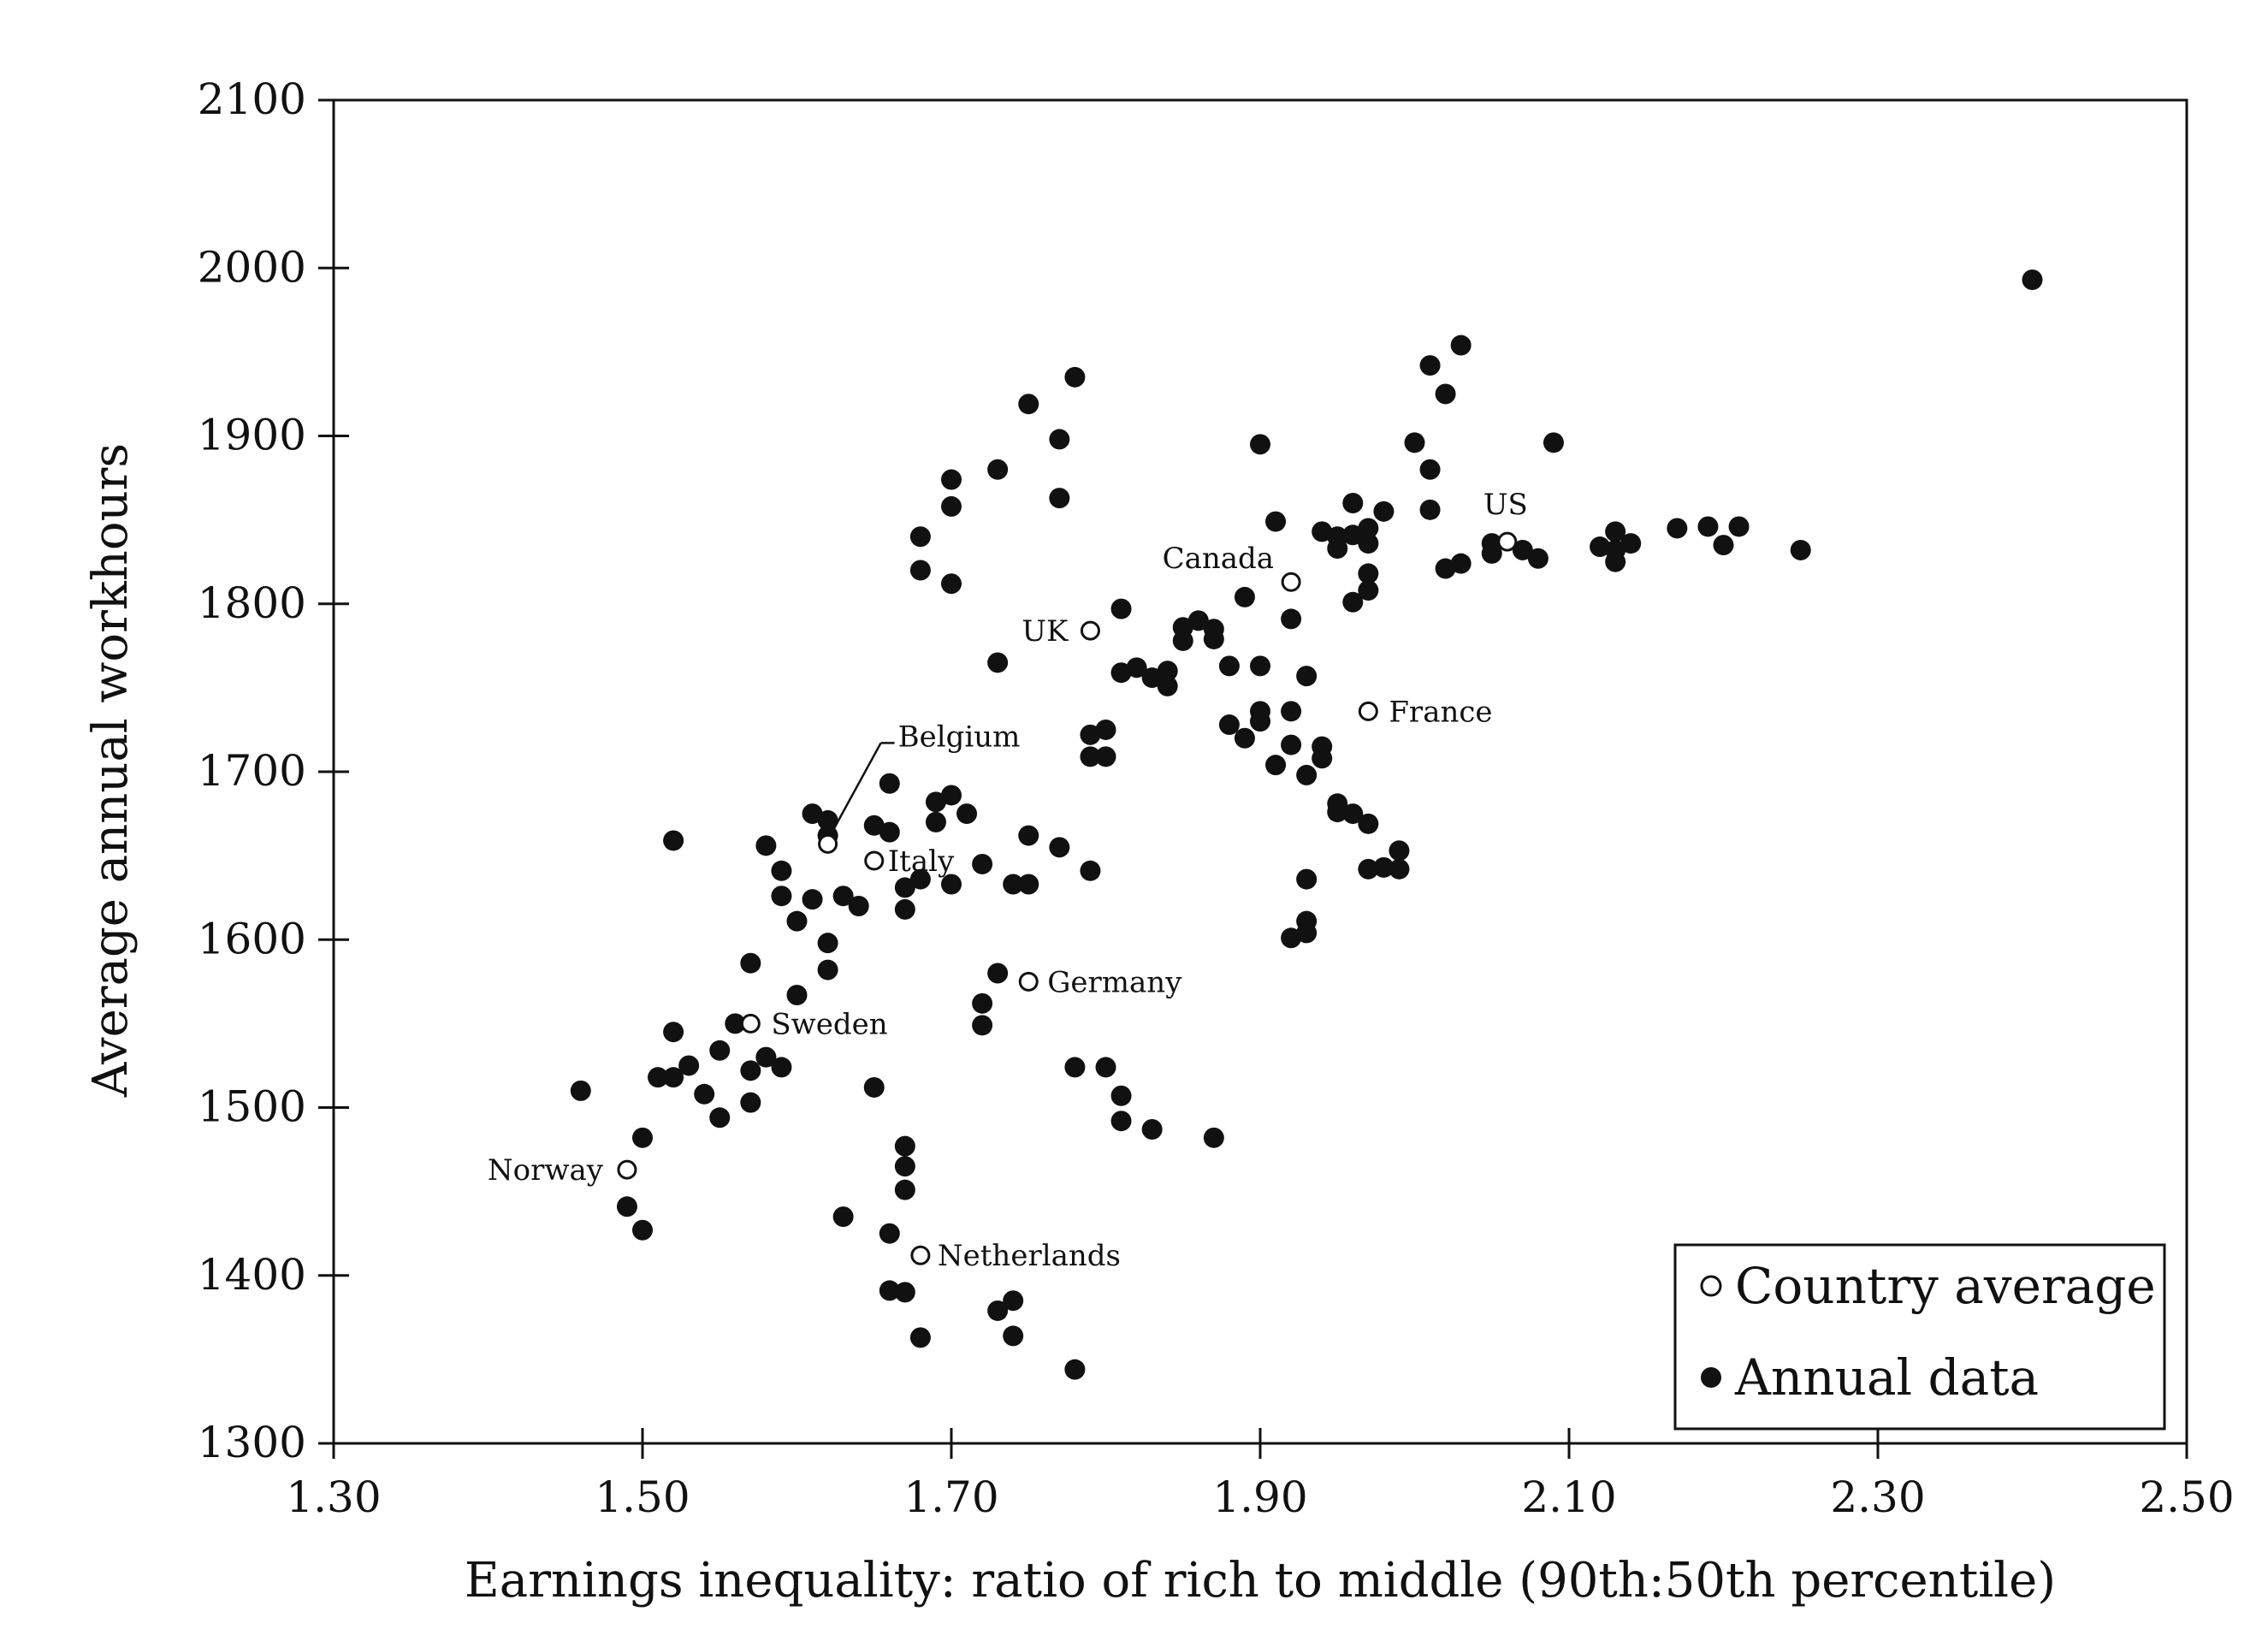  What do you see at coordinates (252, 603) in the screenshot?
I see `y-tick-label: 1800` at bounding box center [252, 603].